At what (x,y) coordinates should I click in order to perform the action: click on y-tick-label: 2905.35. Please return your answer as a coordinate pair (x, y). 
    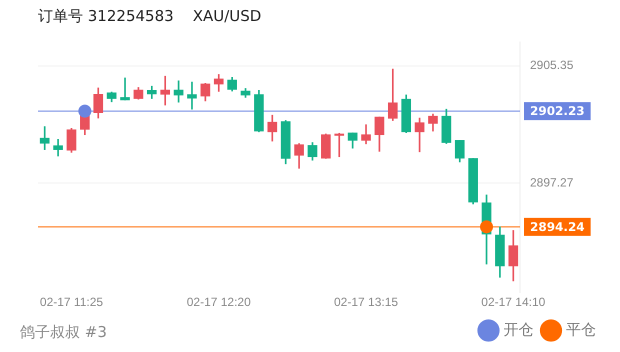
    Looking at the image, I should click on (552, 65).